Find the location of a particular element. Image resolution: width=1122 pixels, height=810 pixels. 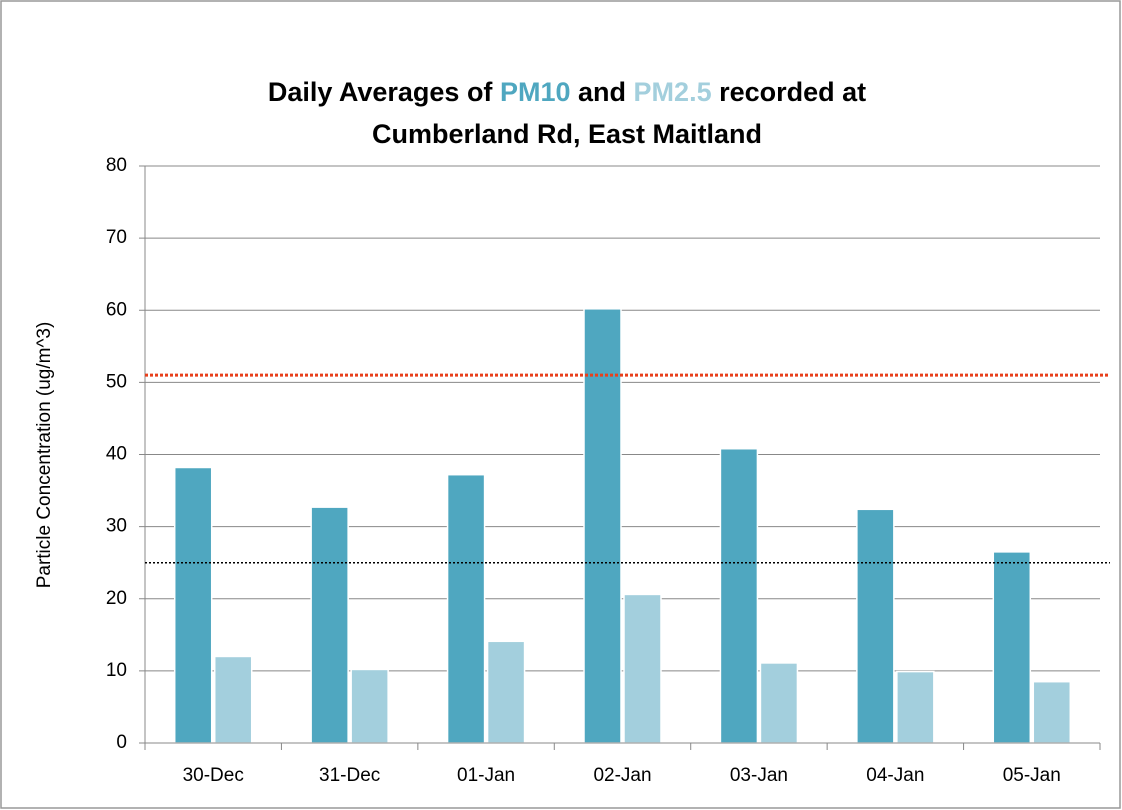

x-tick-label: 03-Jan is located at coordinates (759, 775).